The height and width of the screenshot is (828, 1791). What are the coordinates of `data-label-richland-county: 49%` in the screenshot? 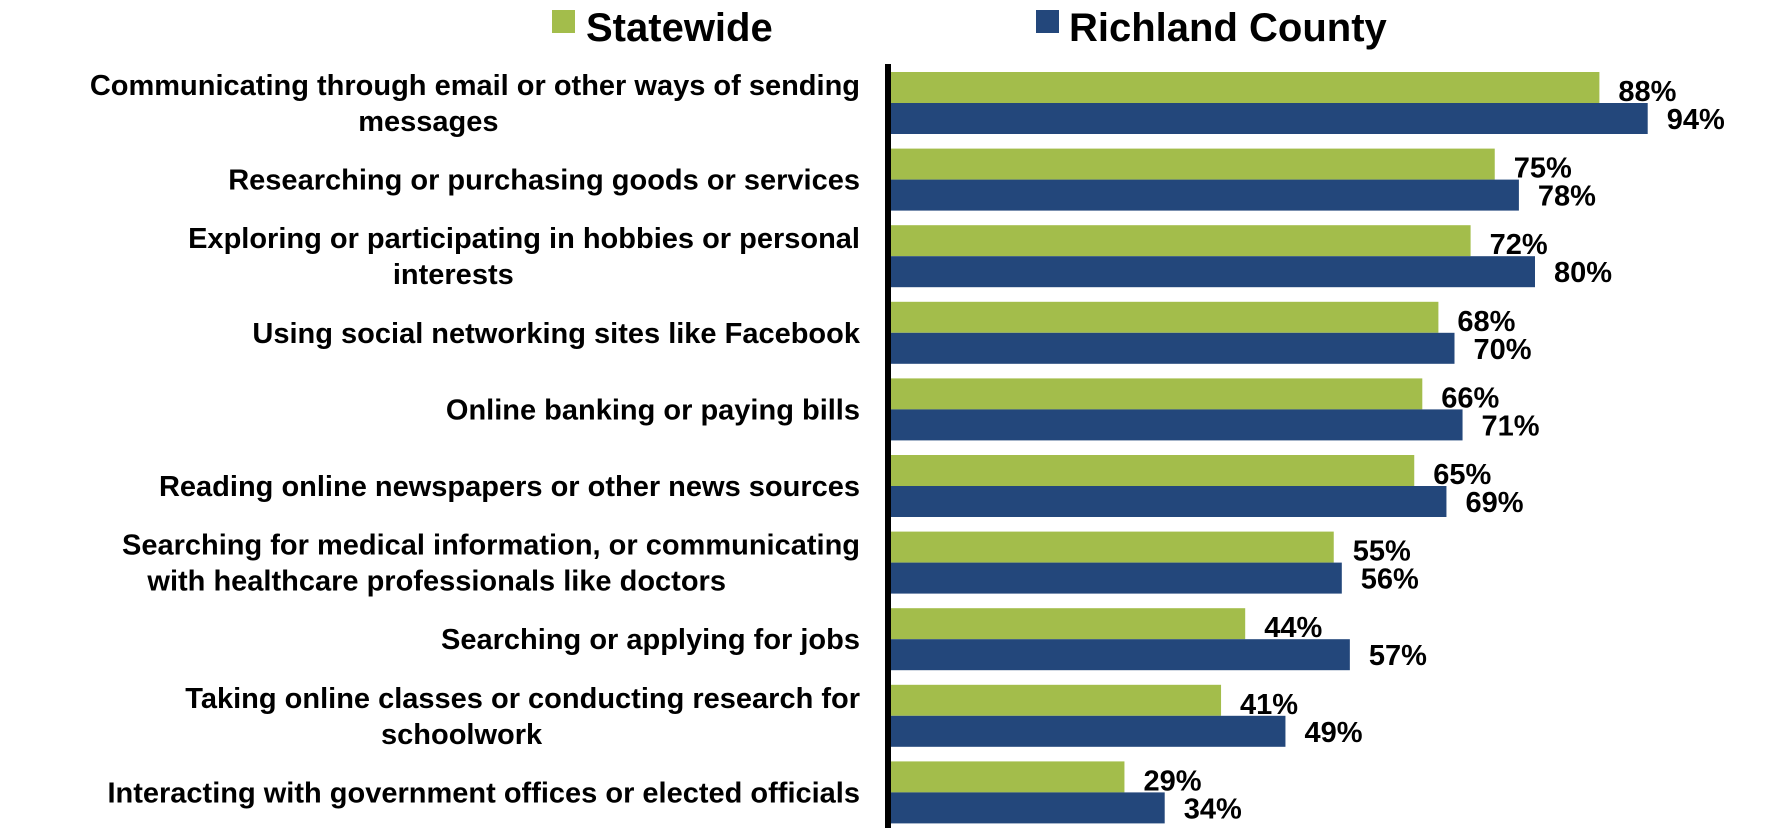 It's located at (1333, 733).